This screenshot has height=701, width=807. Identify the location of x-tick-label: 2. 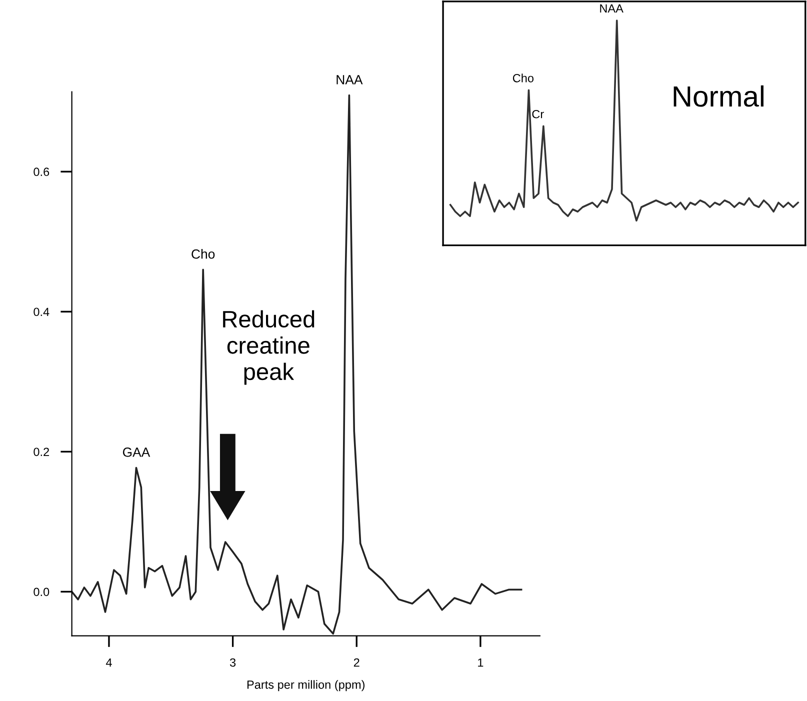
(357, 662).